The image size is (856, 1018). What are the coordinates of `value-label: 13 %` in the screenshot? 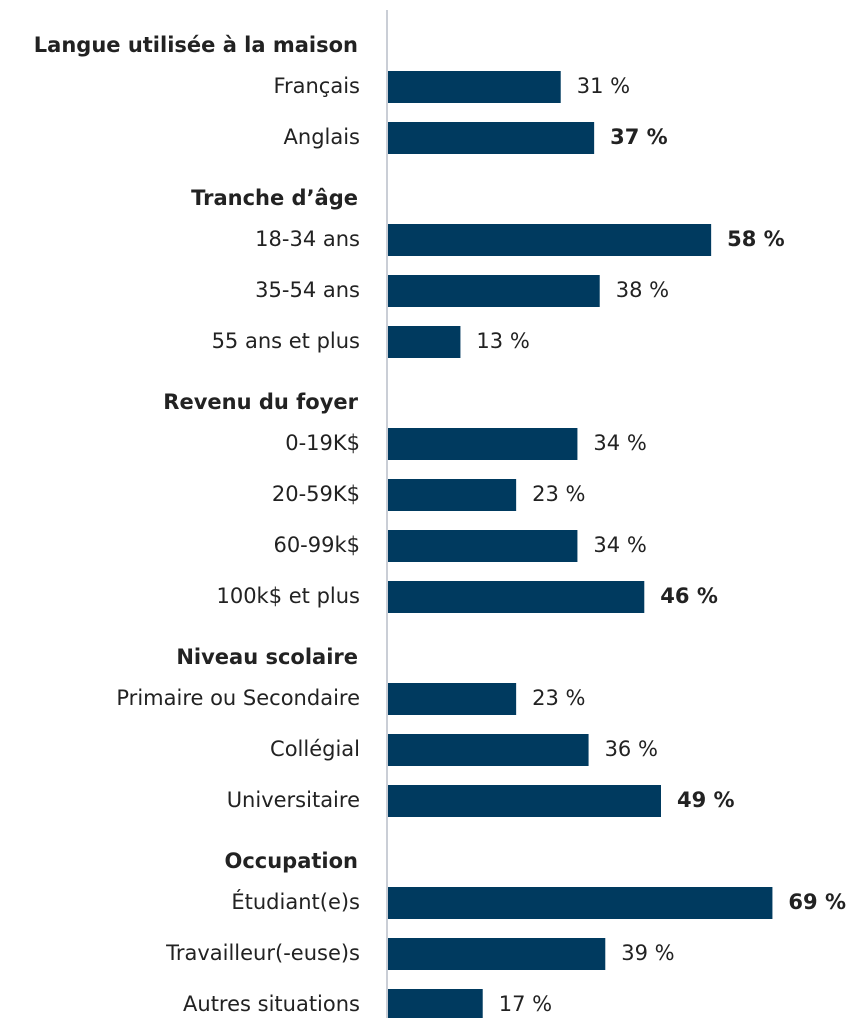 It's located at (502, 341).